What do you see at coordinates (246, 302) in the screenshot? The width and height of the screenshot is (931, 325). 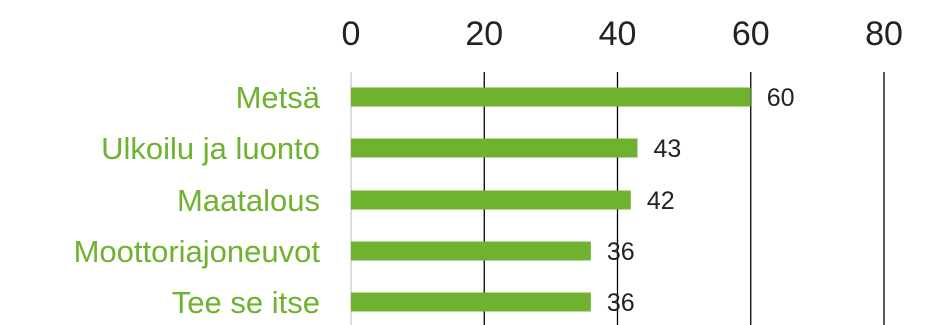 I see `category-label: Tee se itse` at bounding box center [246, 302].